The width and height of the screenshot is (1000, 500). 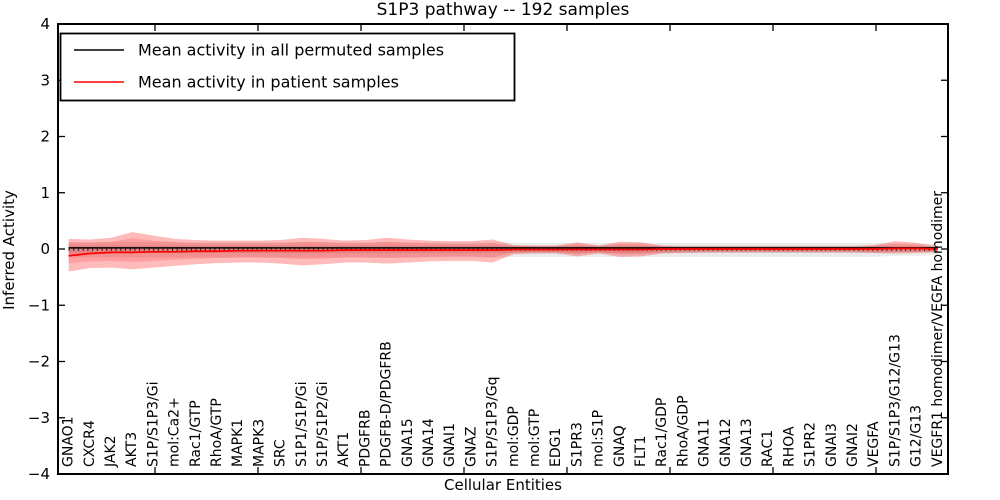 What do you see at coordinates (503, 485) in the screenshot?
I see `x-axis-label: Cellular Entities` at bounding box center [503, 485].